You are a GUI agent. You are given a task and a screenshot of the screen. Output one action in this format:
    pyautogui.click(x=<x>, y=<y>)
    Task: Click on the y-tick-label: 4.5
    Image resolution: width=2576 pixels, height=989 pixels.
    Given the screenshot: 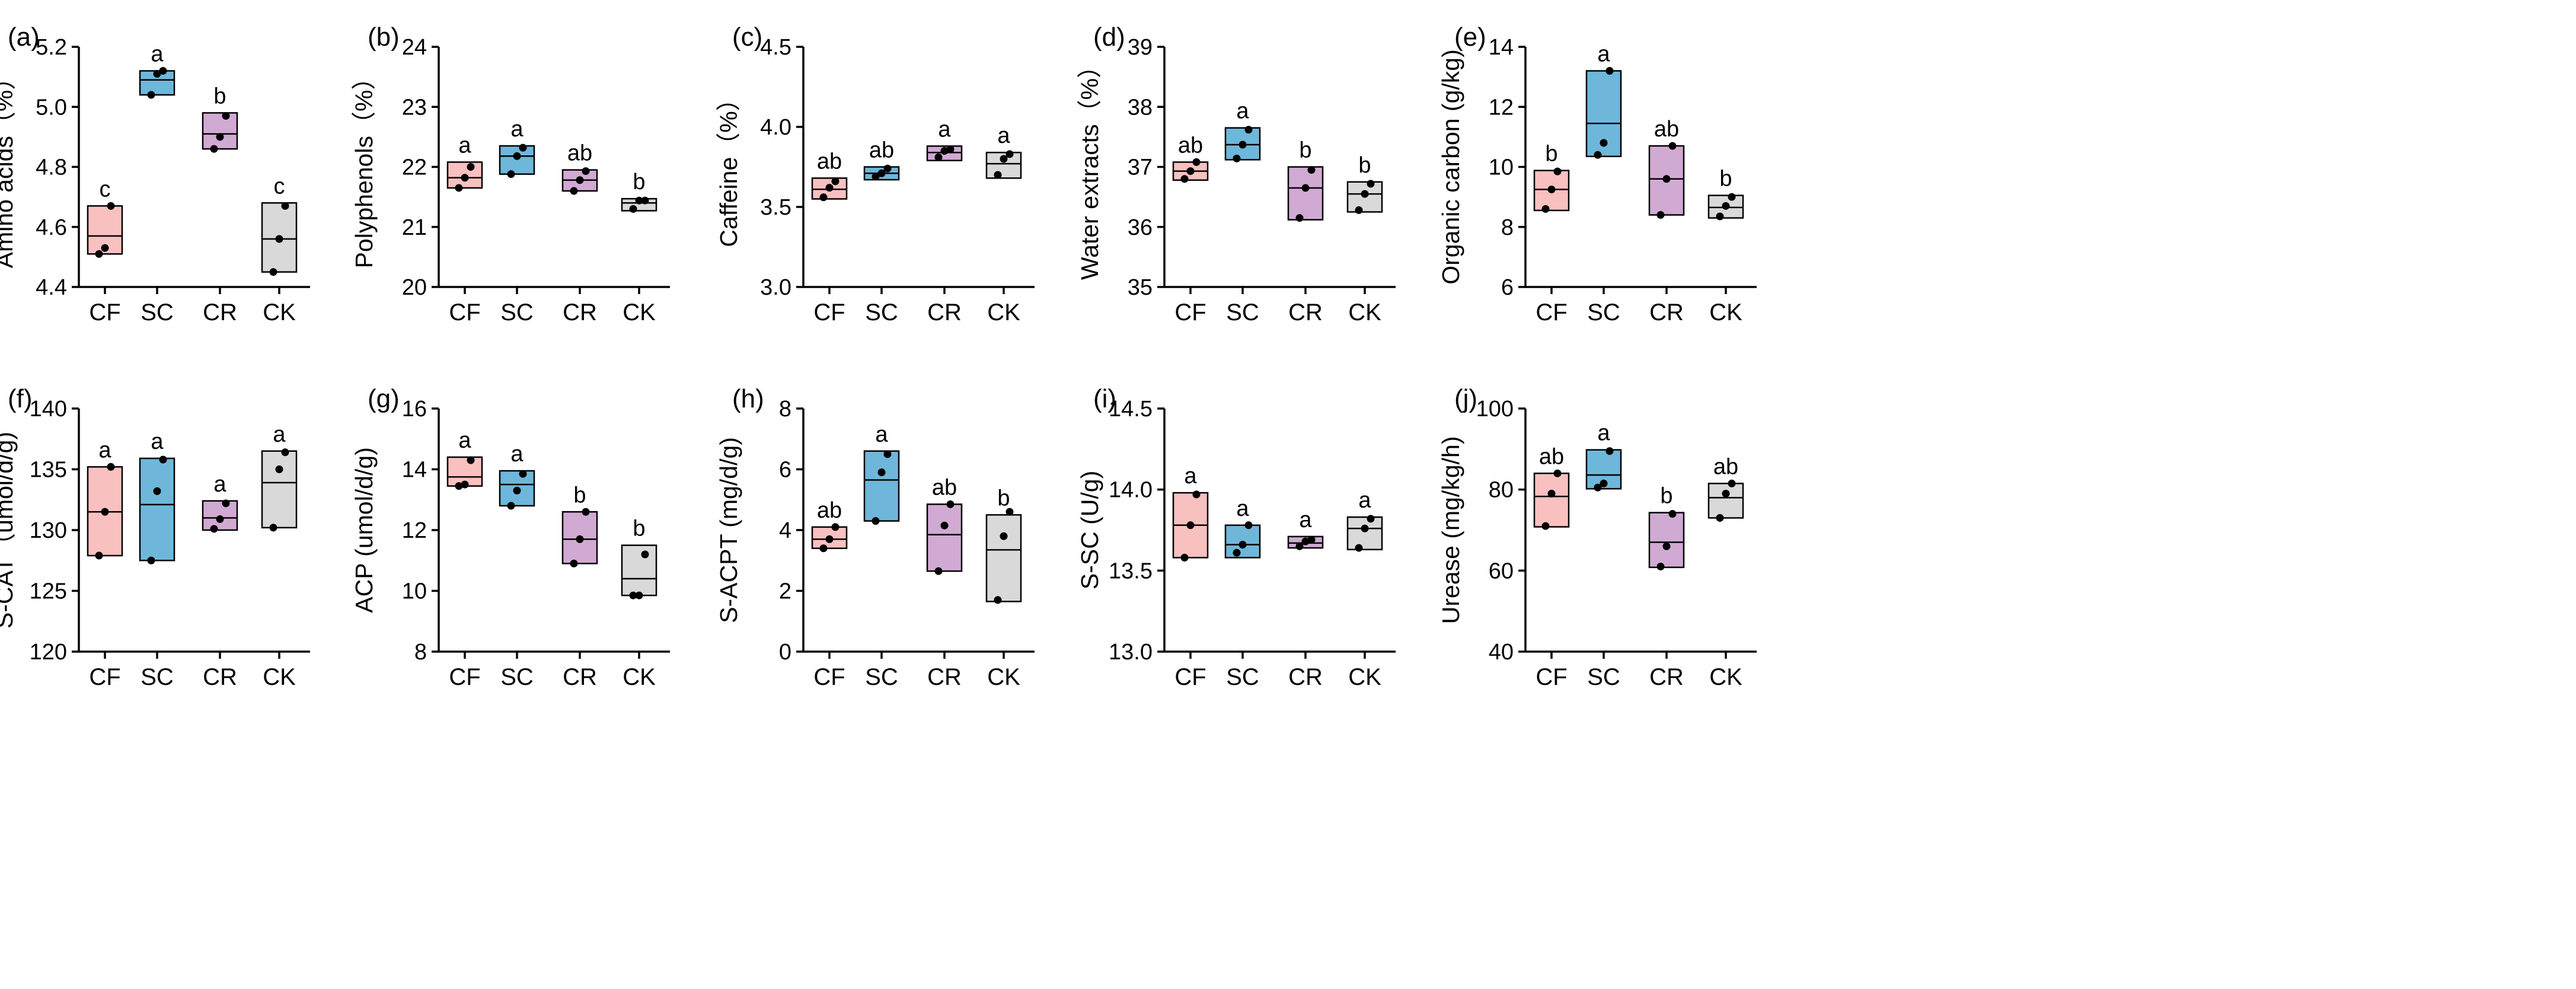 What is the action you would take?
    pyautogui.click(x=775, y=47)
    